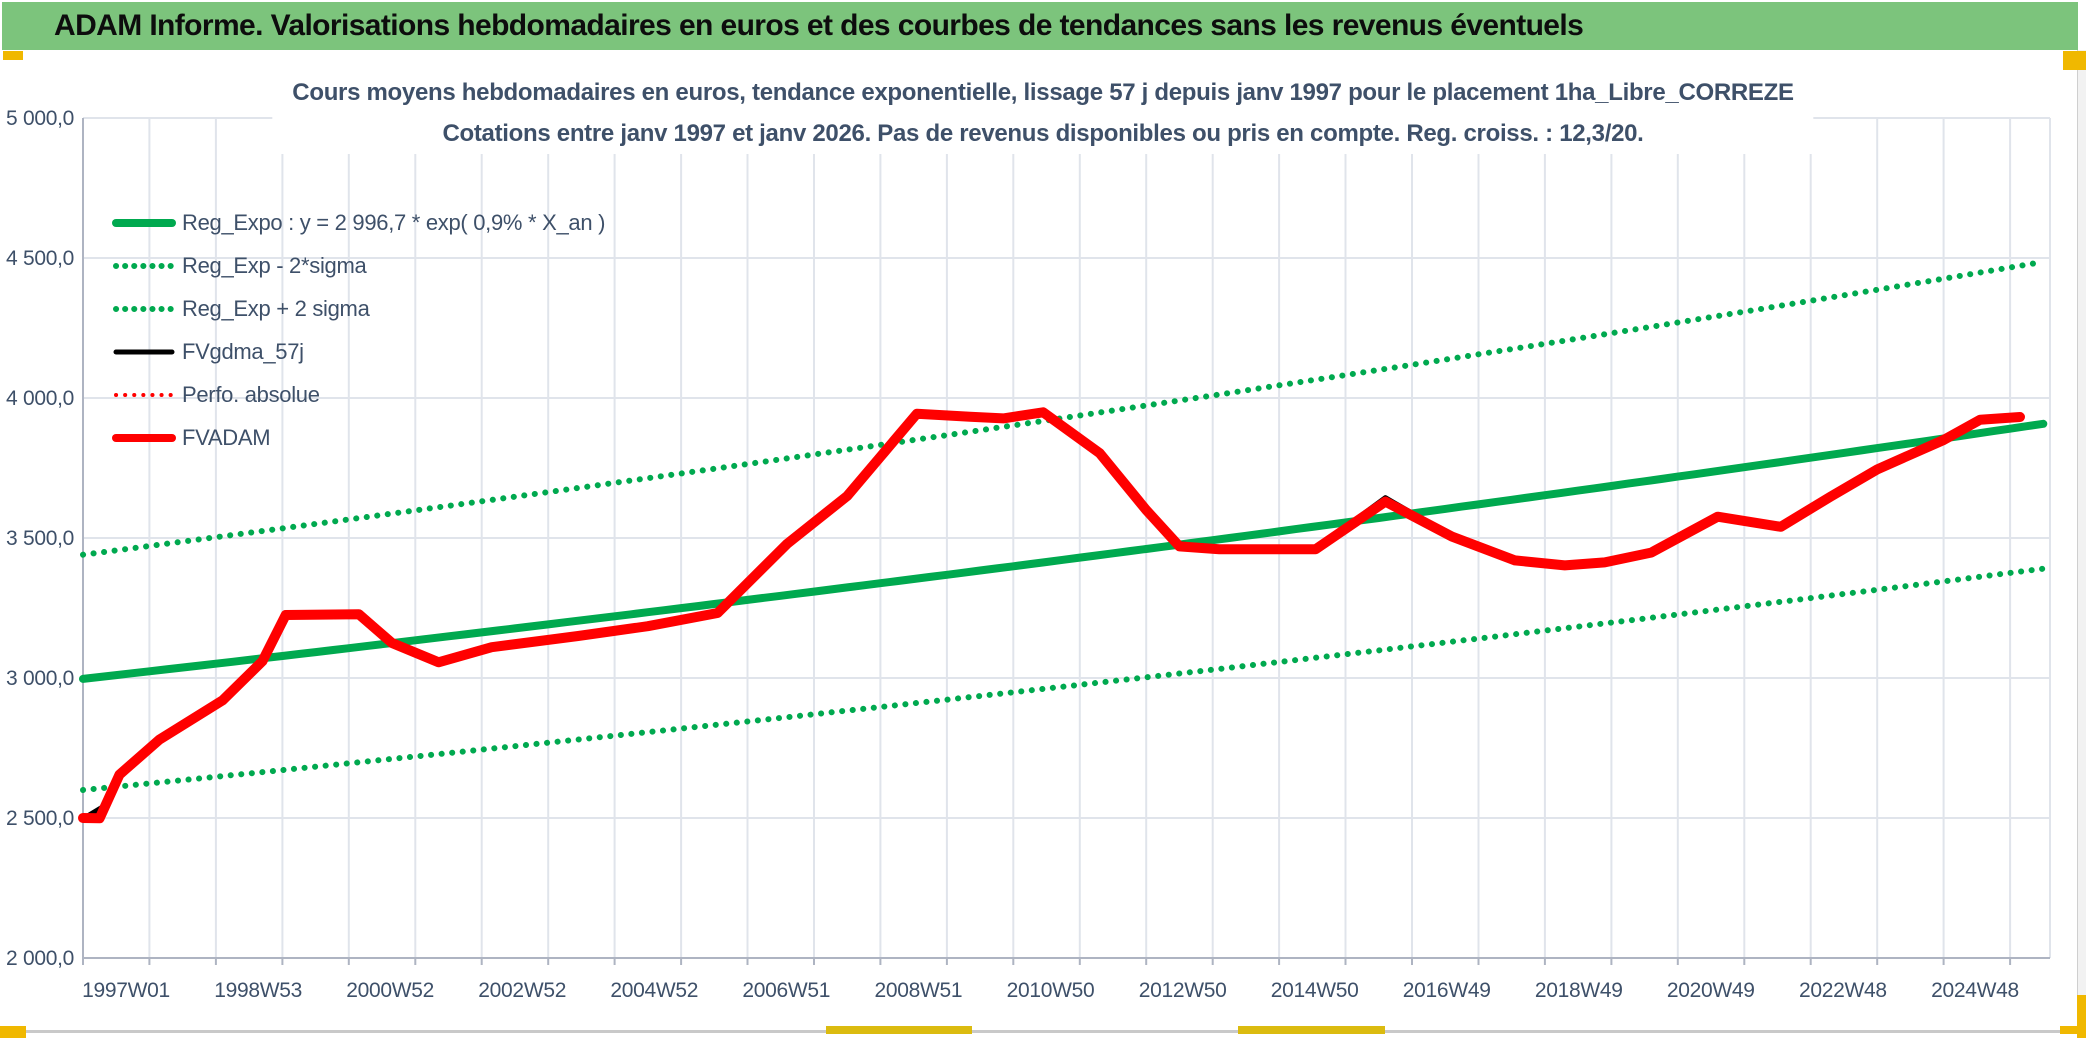 The height and width of the screenshot is (1038, 2086). What do you see at coordinates (144, 222) in the screenshot?
I see `legend-swatch-reg-expo` at bounding box center [144, 222].